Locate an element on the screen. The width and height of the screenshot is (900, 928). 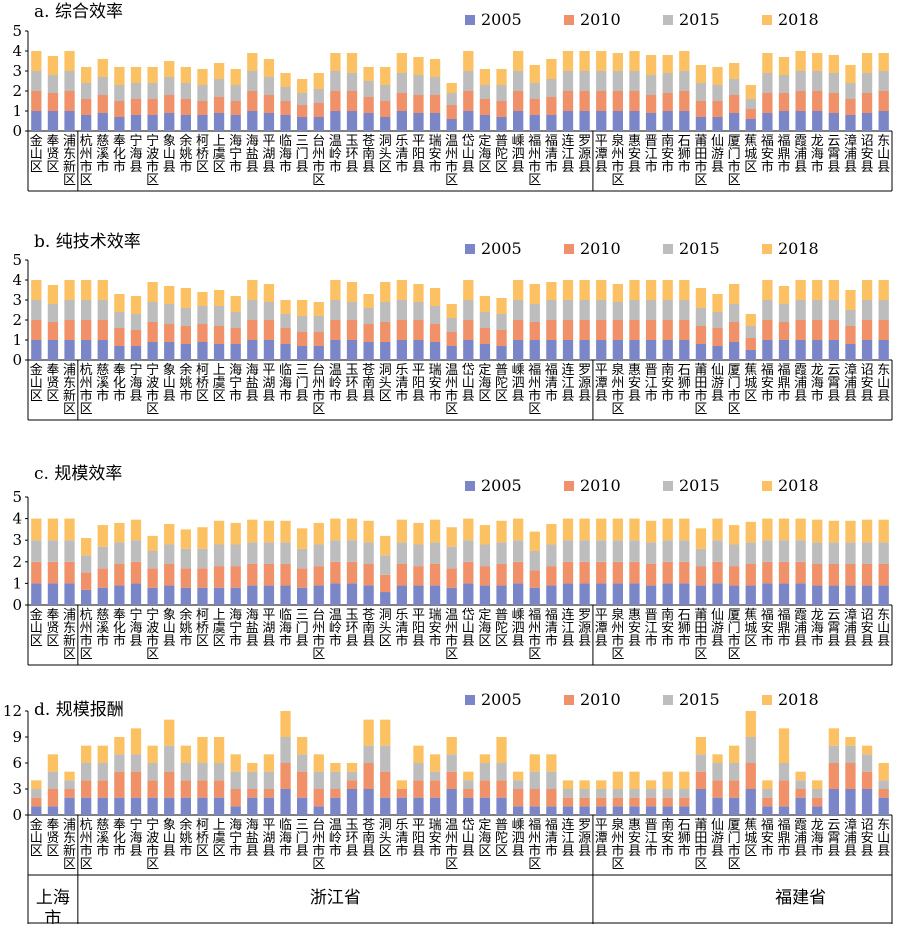
category-label: 云霄县 is located at coordinates (833, 383).